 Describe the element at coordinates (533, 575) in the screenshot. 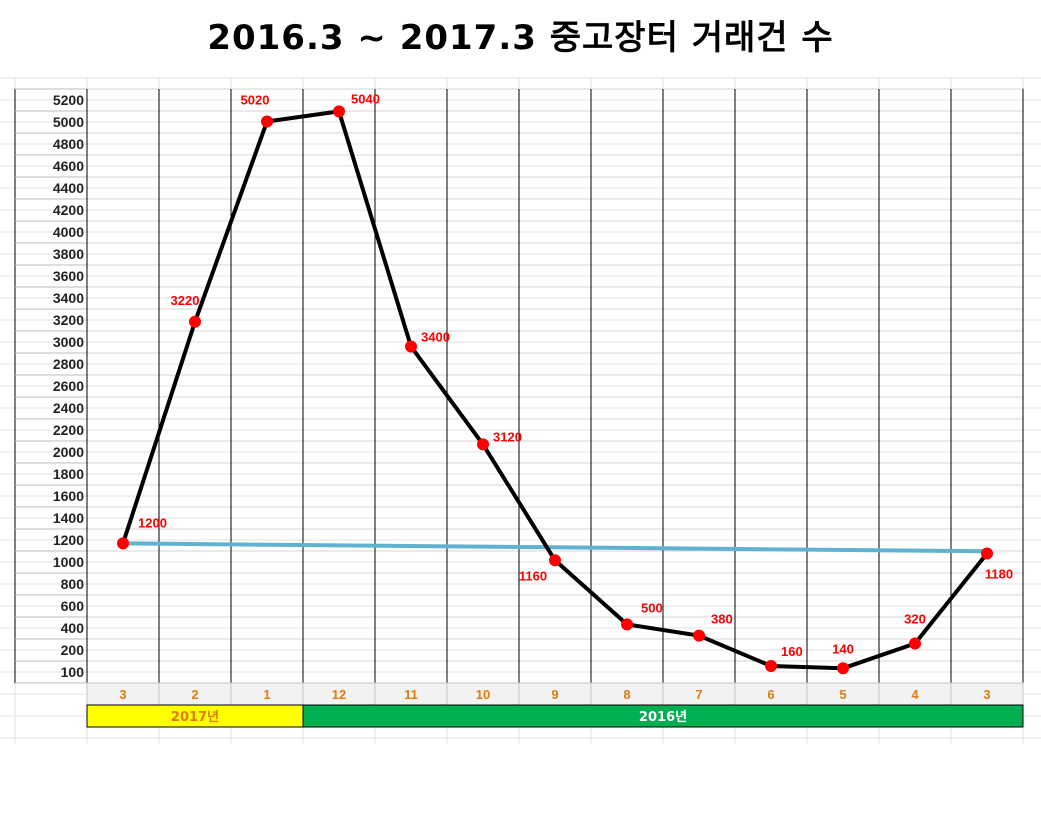

I see `data-label: 1160` at that location.